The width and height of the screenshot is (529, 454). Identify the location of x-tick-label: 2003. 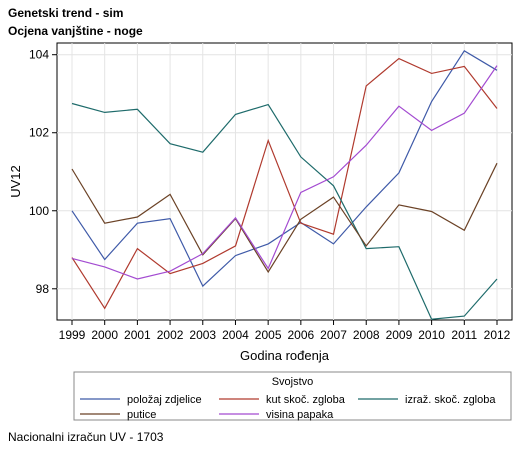
(202, 335).